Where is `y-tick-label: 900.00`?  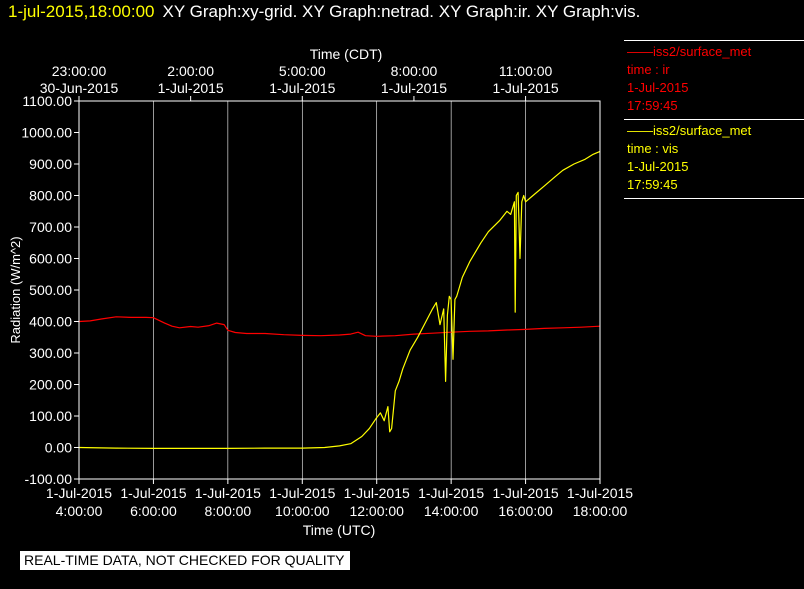
y-tick-label: 900.00 is located at coordinates (50, 164).